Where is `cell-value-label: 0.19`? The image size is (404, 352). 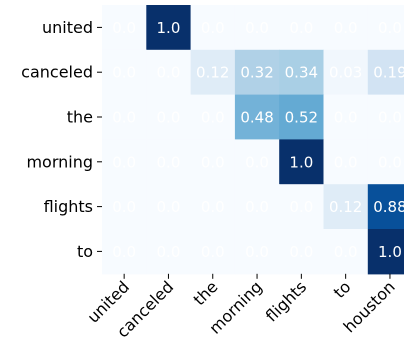
cell-value-label: 0.19 is located at coordinates (388, 73).